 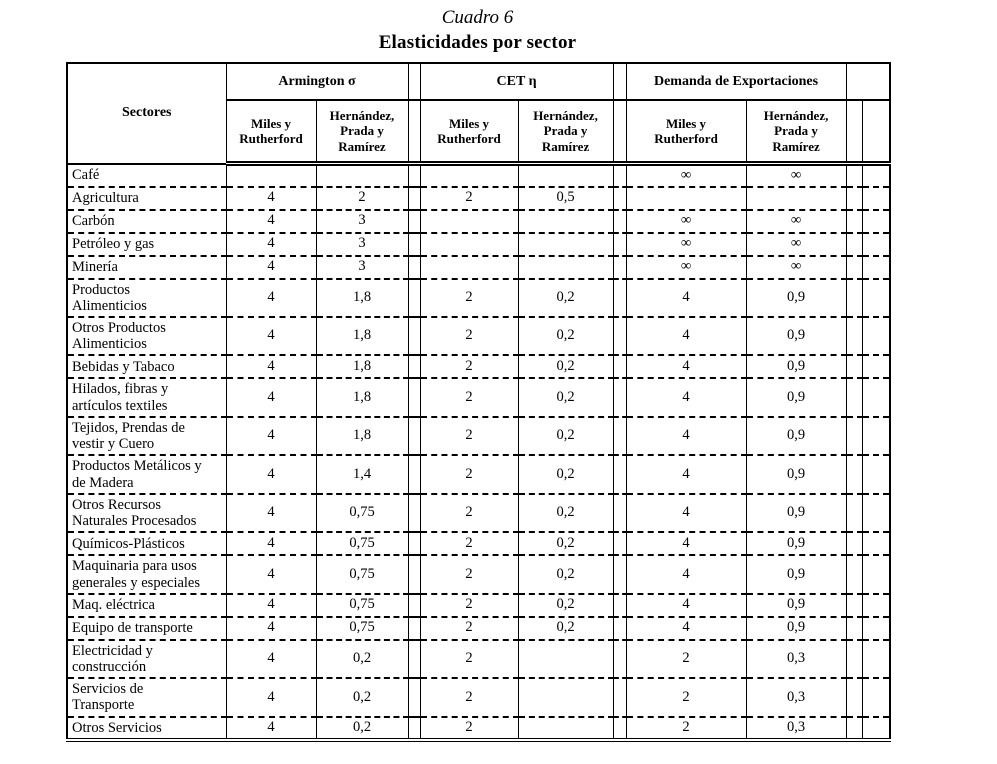 What do you see at coordinates (478, 267) in the screenshot?
I see `table-row: Minería 4 3 ∞ ∞` at bounding box center [478, 267].